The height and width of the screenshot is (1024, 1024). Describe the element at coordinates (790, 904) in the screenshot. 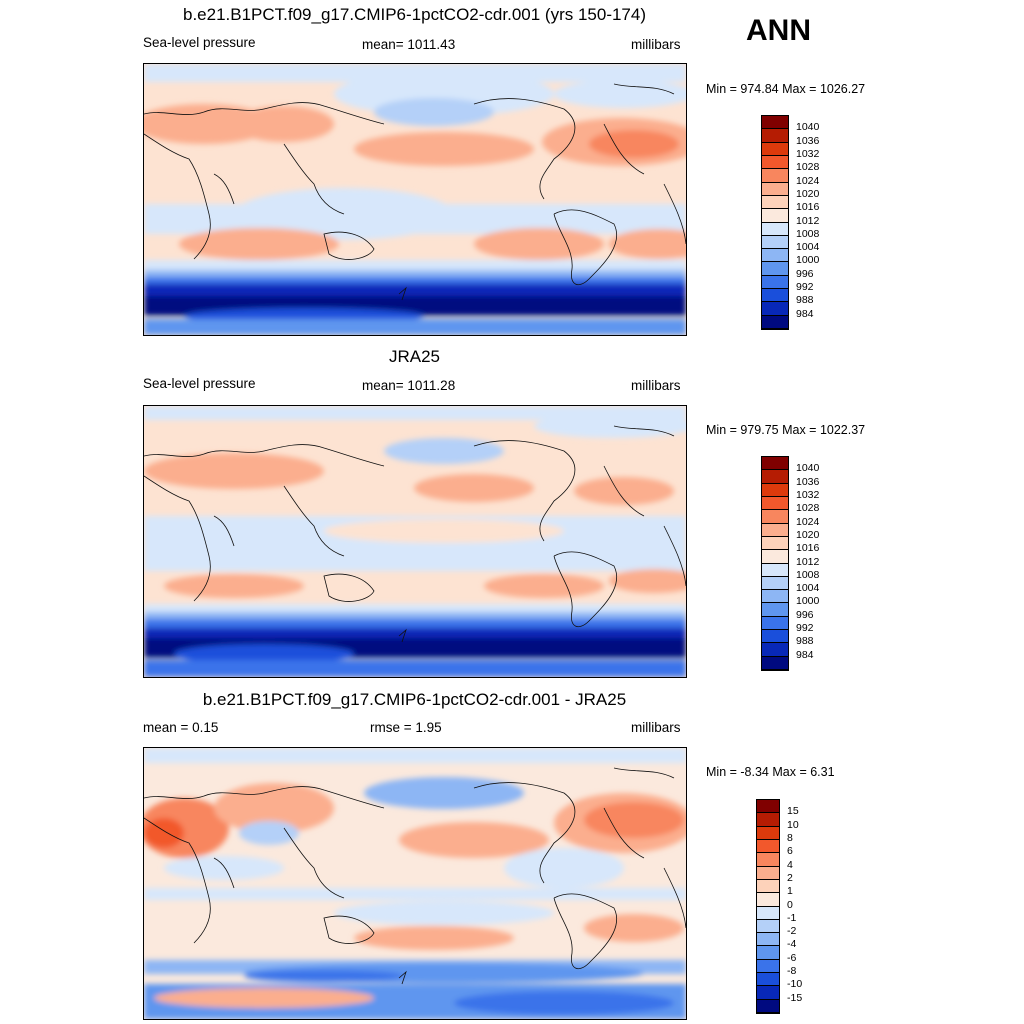

I see `colorbar-tick-label: 0` at that location.